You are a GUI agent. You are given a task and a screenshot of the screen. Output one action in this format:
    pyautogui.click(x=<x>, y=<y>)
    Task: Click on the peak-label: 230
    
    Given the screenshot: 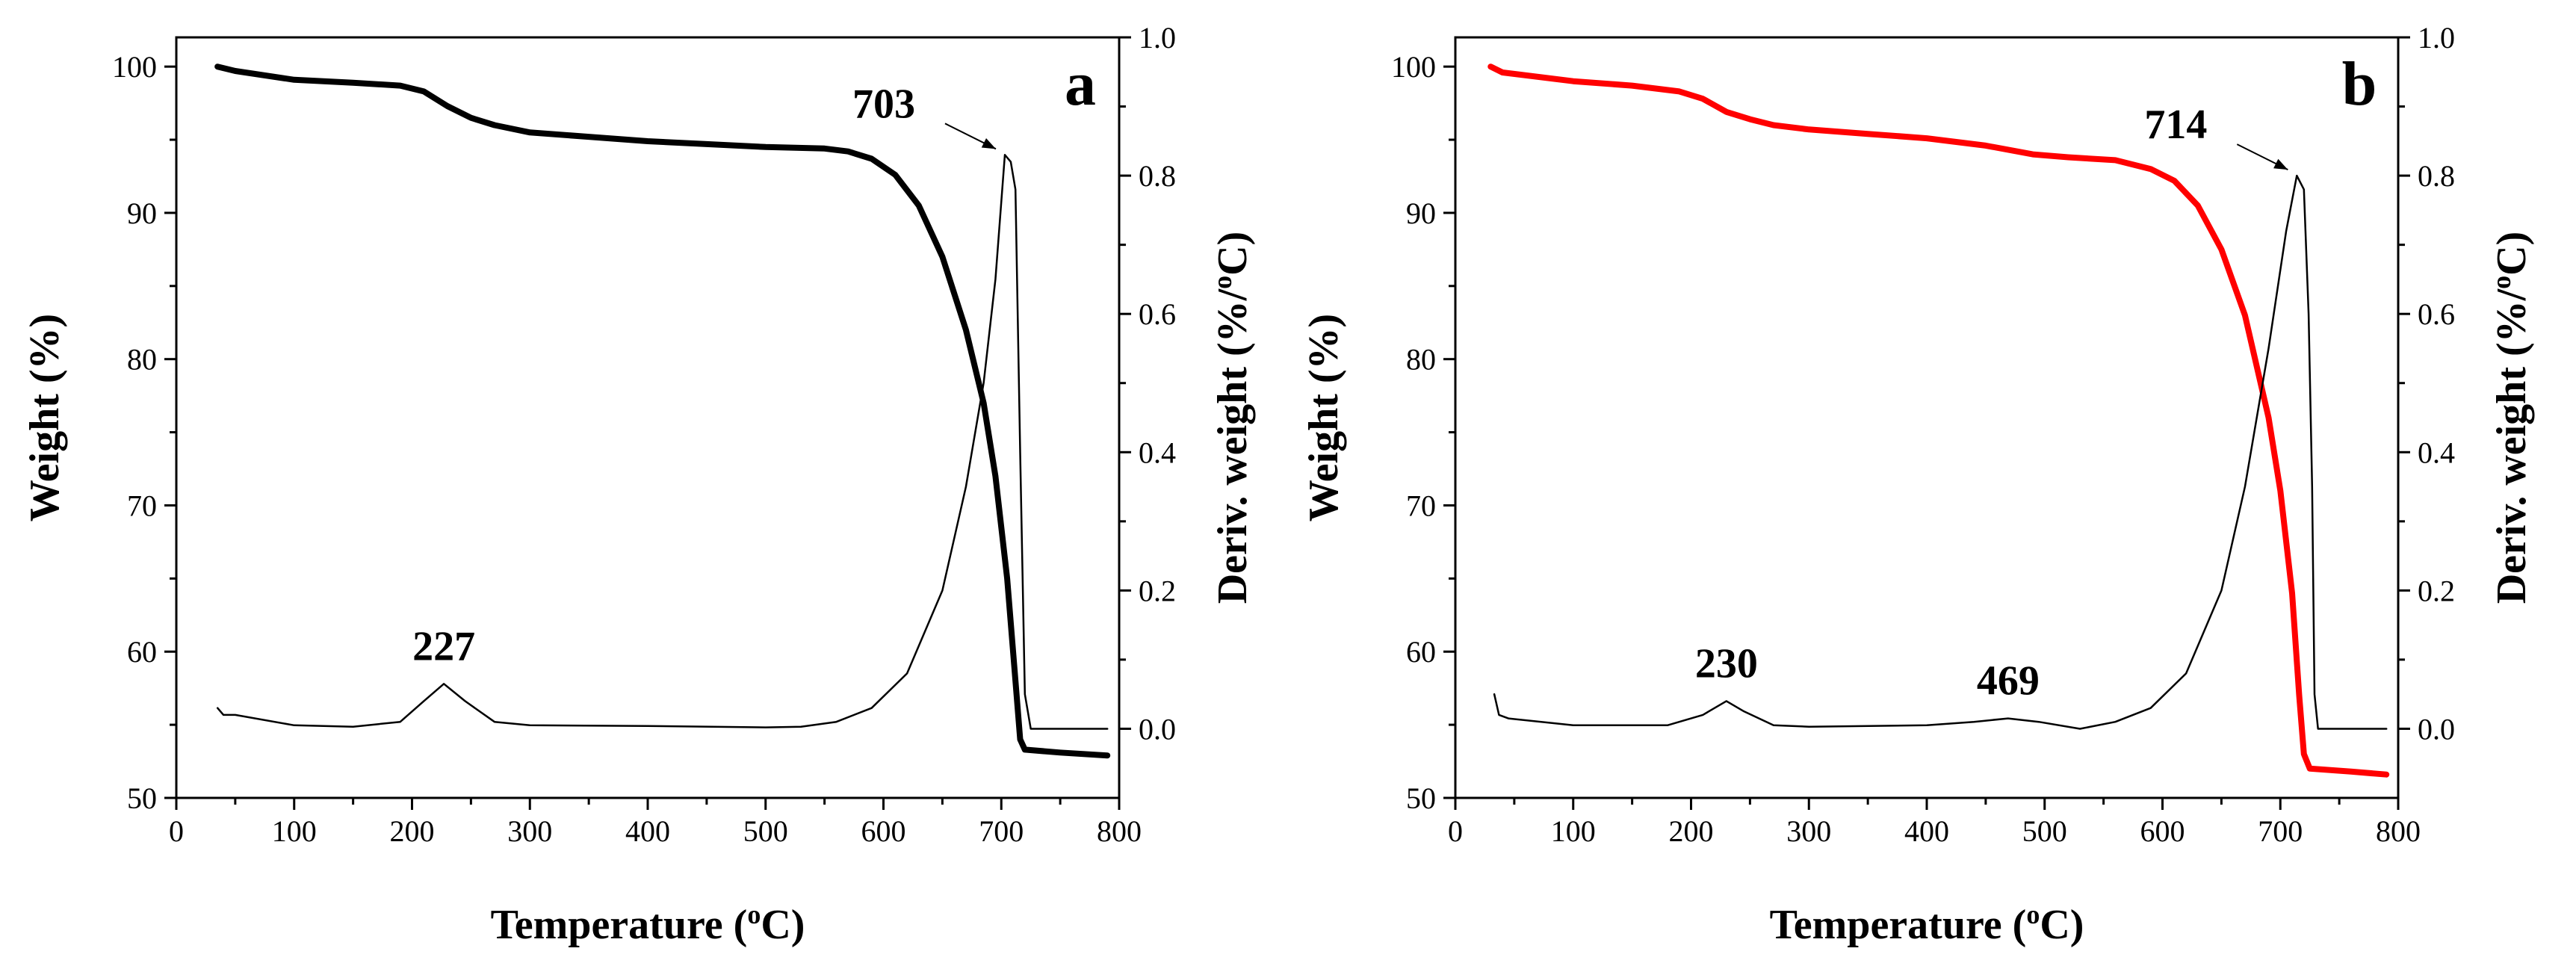 What is the action you would take?
    pyautogui.click(x=1726, y=663)
    